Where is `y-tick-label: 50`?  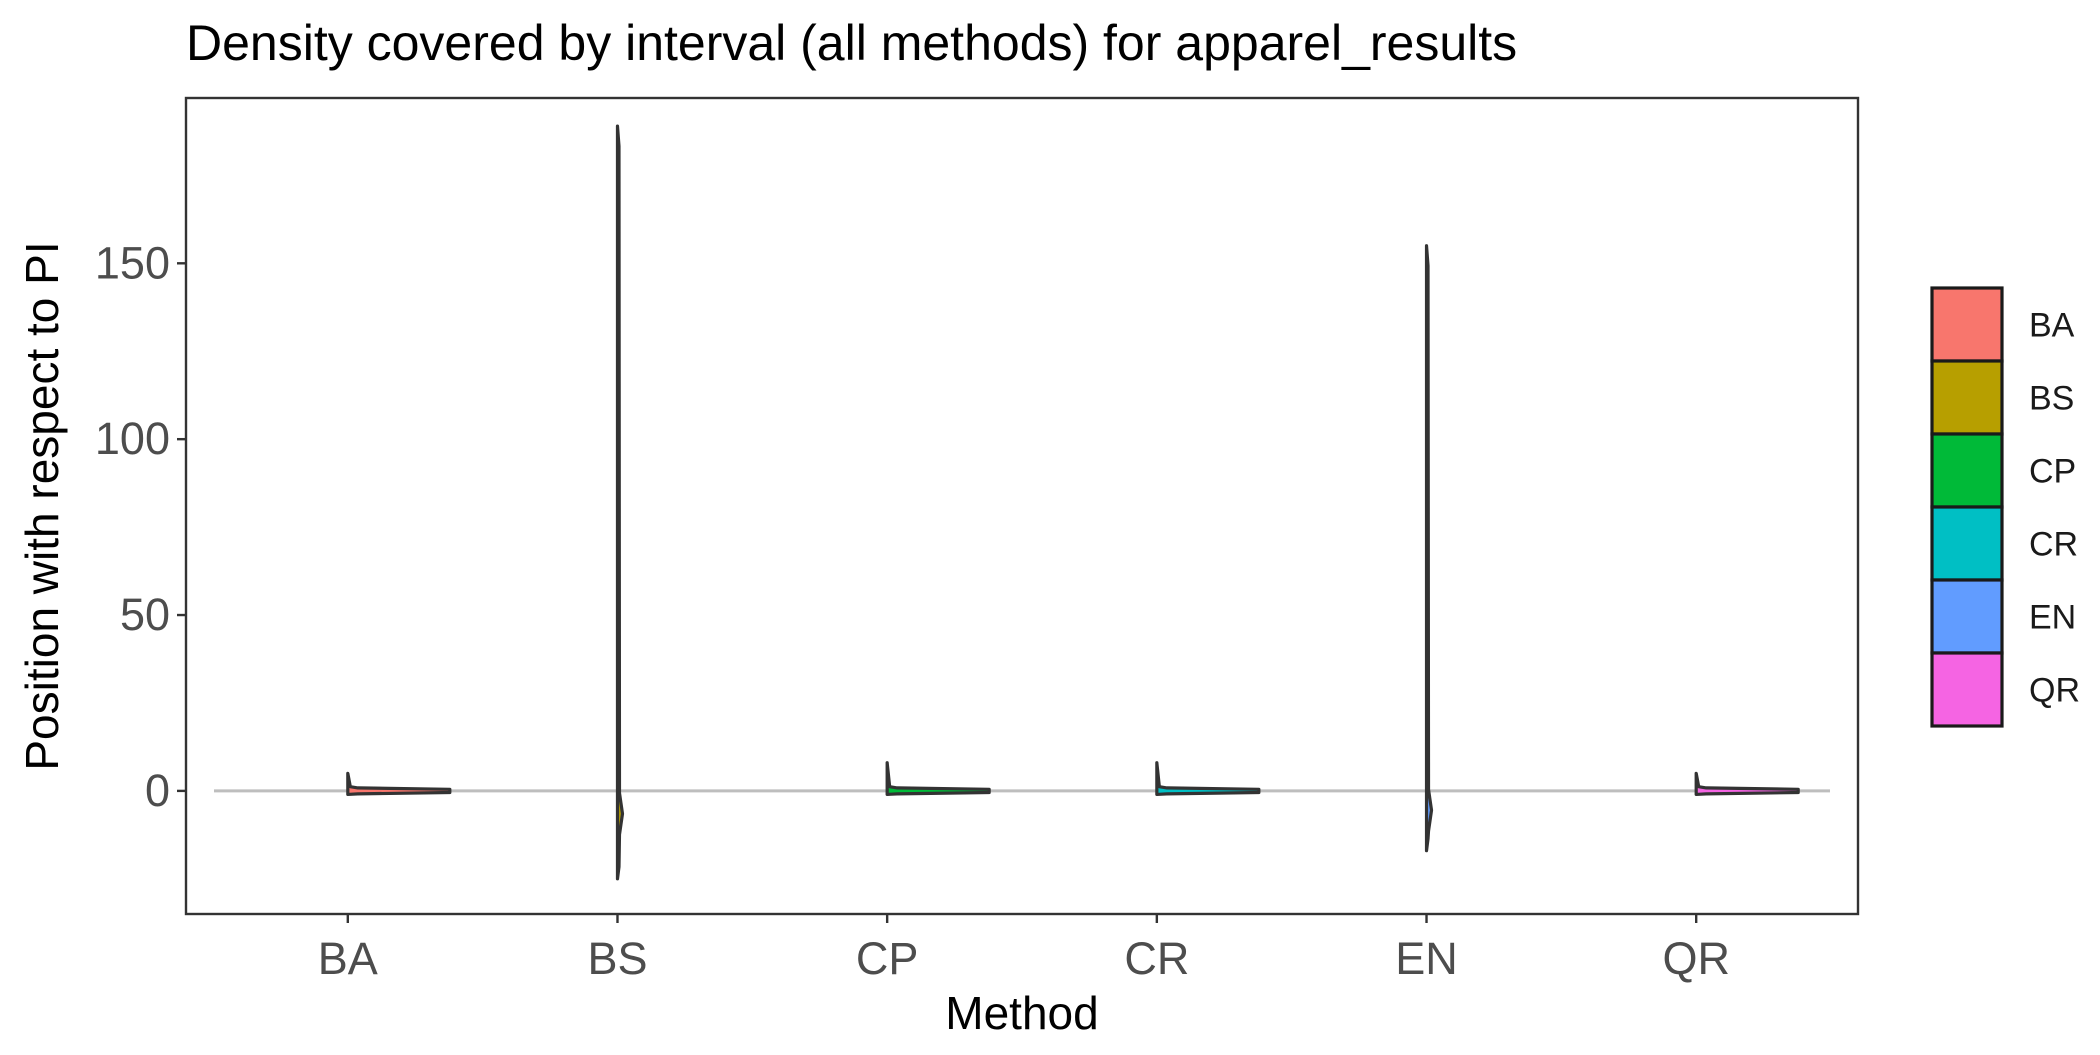
y-tick-label: 50 is located at coordinates (145, 614).